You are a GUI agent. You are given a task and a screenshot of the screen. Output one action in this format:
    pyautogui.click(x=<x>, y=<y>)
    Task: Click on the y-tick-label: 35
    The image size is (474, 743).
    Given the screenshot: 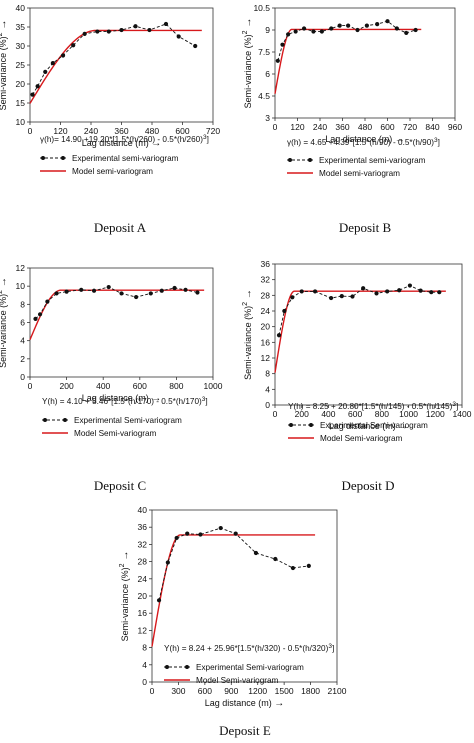 What is the action you would take?
    pyautogui.click(x=21, y=27)
    